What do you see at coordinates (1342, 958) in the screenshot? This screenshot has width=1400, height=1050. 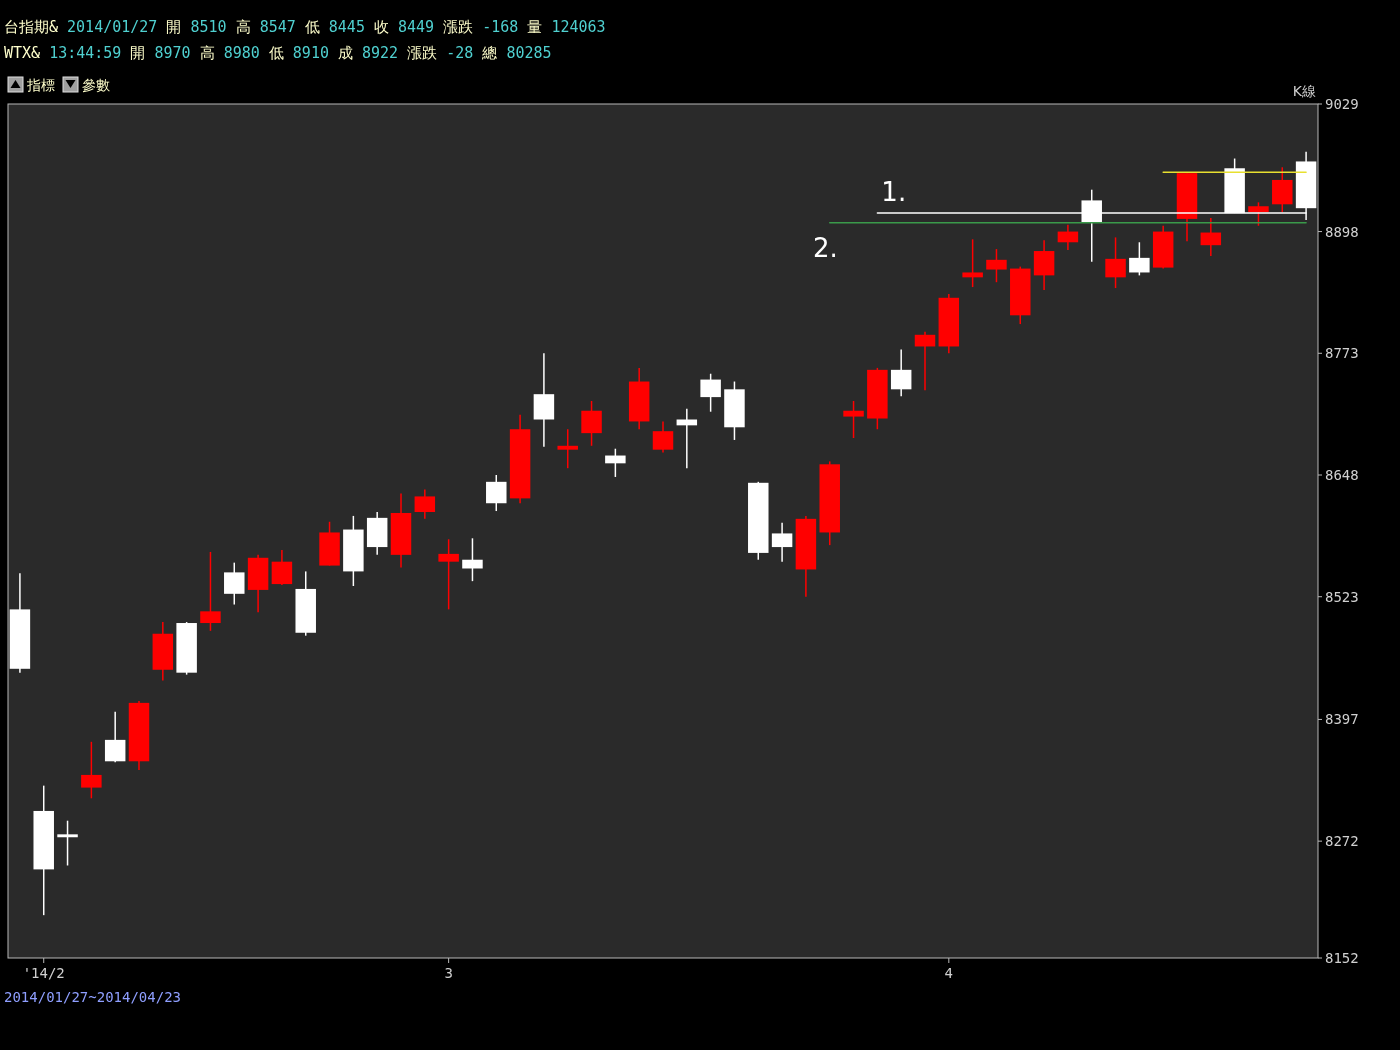 I see `y-tick-label: 8152` at bounding box center [1342, 958].